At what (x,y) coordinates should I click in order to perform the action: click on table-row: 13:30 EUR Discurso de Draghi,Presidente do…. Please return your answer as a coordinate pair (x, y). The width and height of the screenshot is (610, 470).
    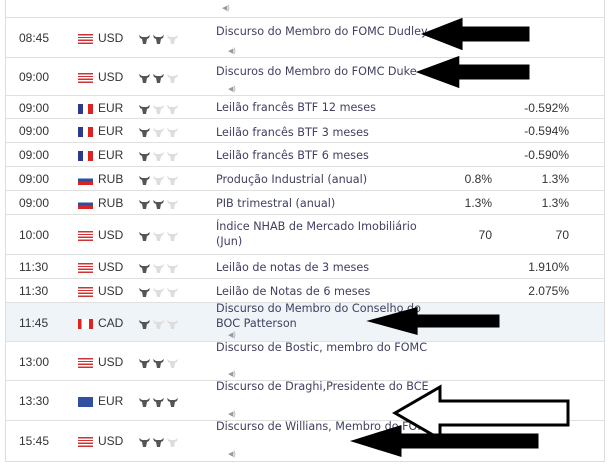
    Looking at the image, I should click on (305, 400).